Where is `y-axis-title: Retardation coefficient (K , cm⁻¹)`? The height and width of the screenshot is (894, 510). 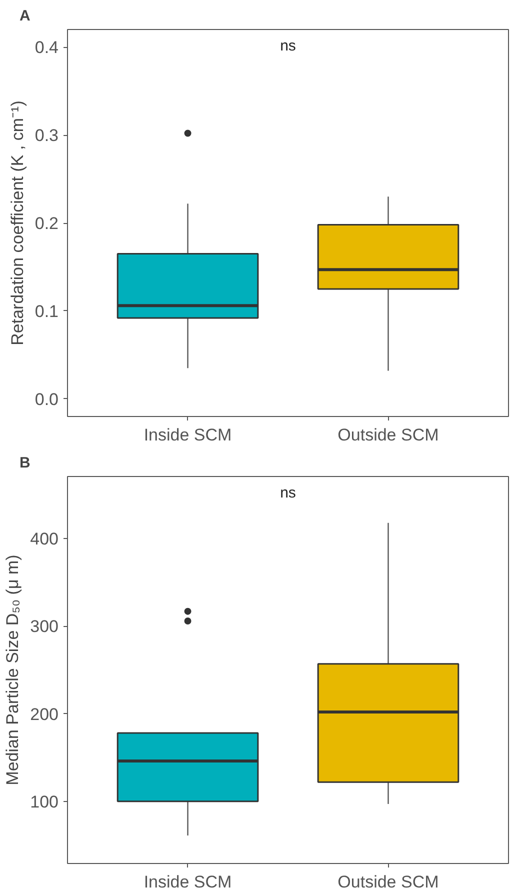
y-axis-title: Retardation coefficient (K , cm⁻¹) is located at coordinates (17, 223).